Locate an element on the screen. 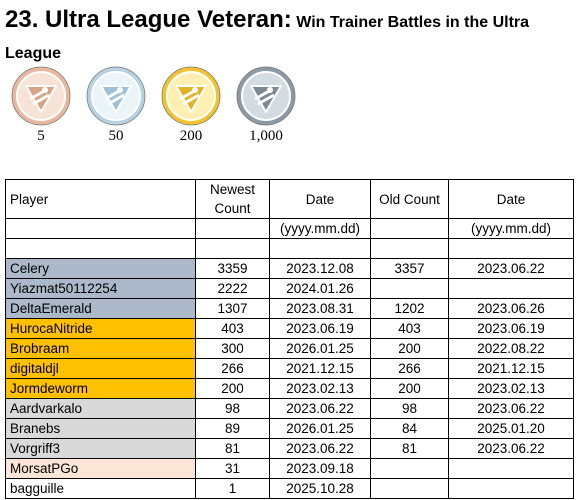 This screenshot has height=500, width=581. table-row: Celery 3359 2023.12.08 3357 2023.06.22 is located at coordinates (289, 268).